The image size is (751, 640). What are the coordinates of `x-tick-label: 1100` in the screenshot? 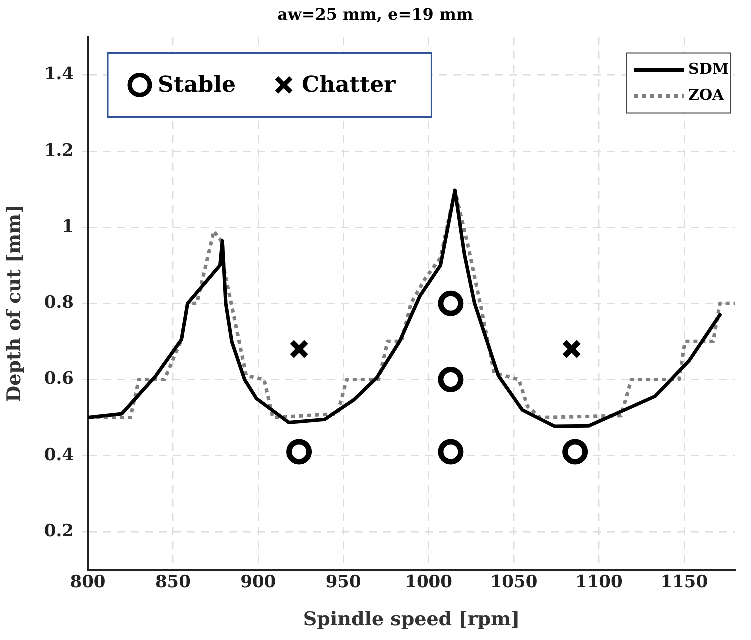 It's located at (600, 582).